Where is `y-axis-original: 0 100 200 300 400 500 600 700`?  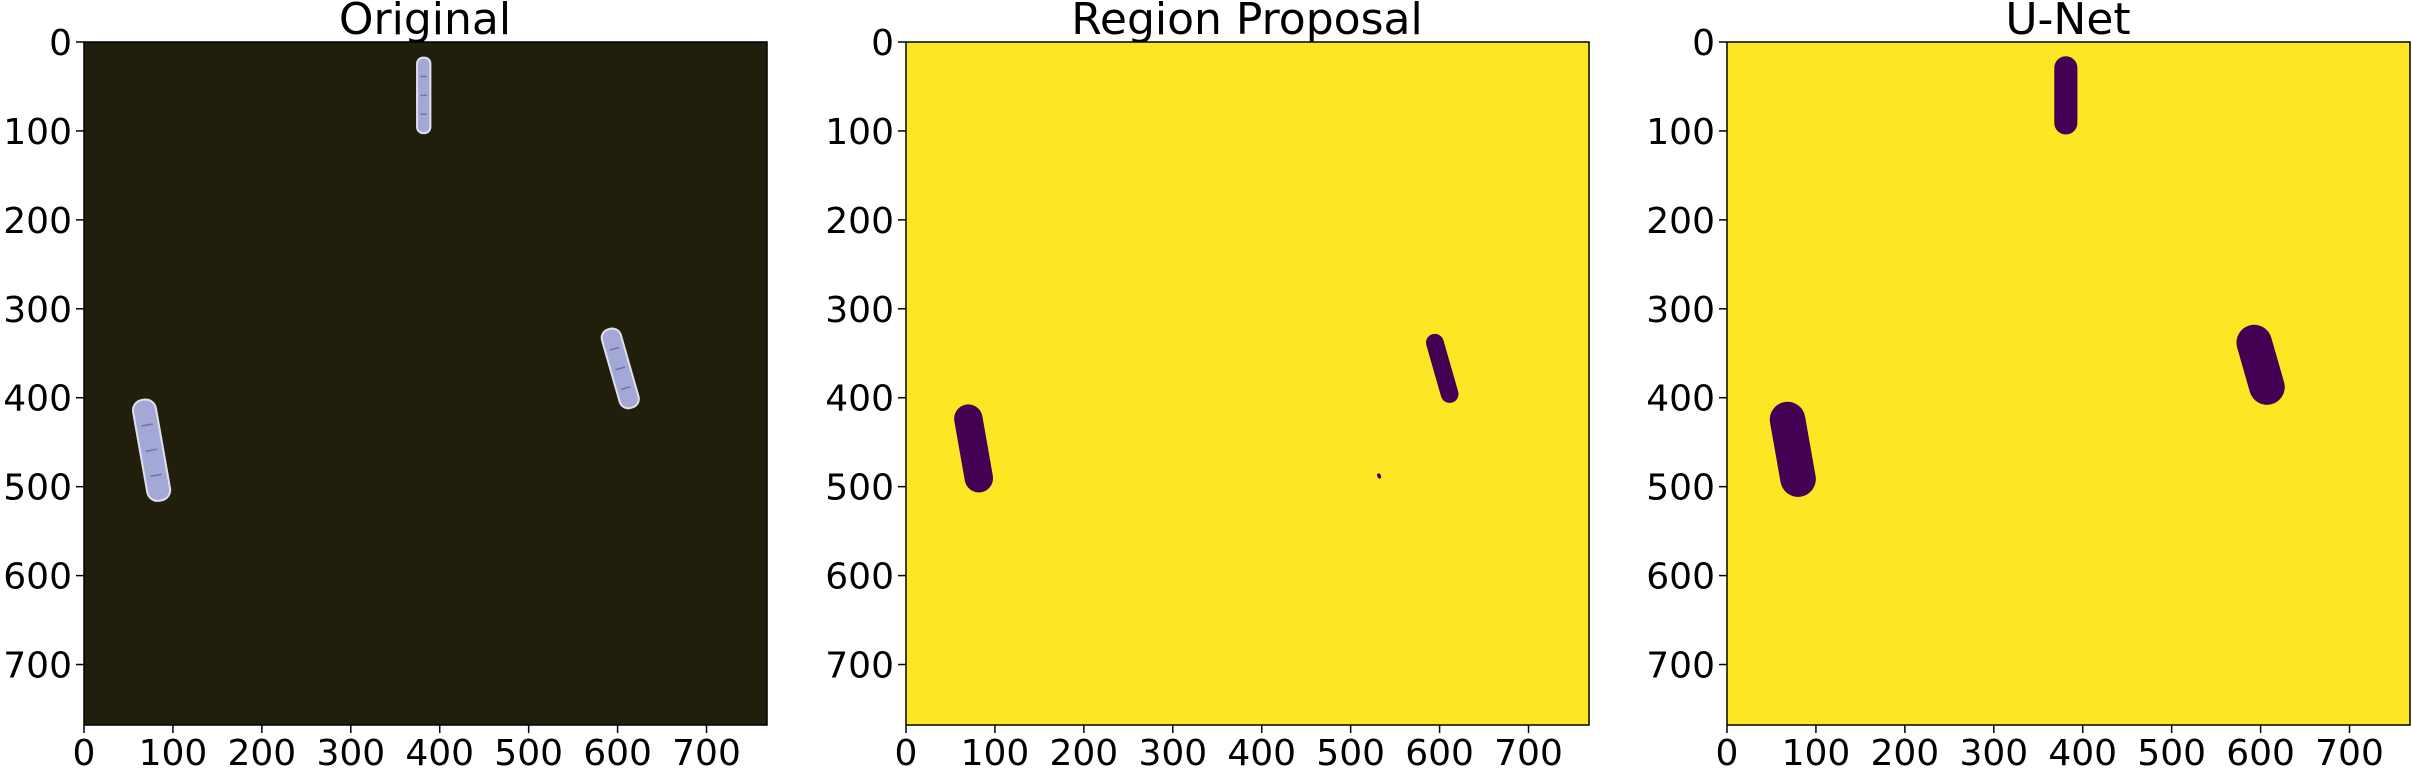
y-axis-original: 0 100 200 300 400 500 600 700 is located at coordinates (43, 355).